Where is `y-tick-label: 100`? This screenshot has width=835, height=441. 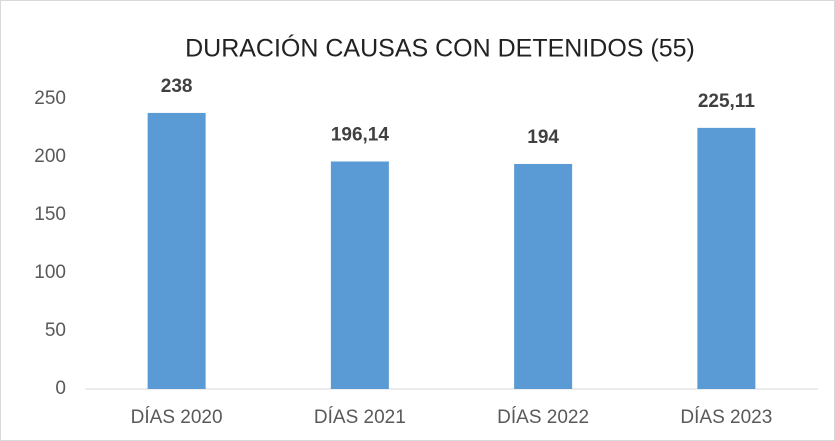
y-tick-label: 100 is located at coordinates (50, 272).